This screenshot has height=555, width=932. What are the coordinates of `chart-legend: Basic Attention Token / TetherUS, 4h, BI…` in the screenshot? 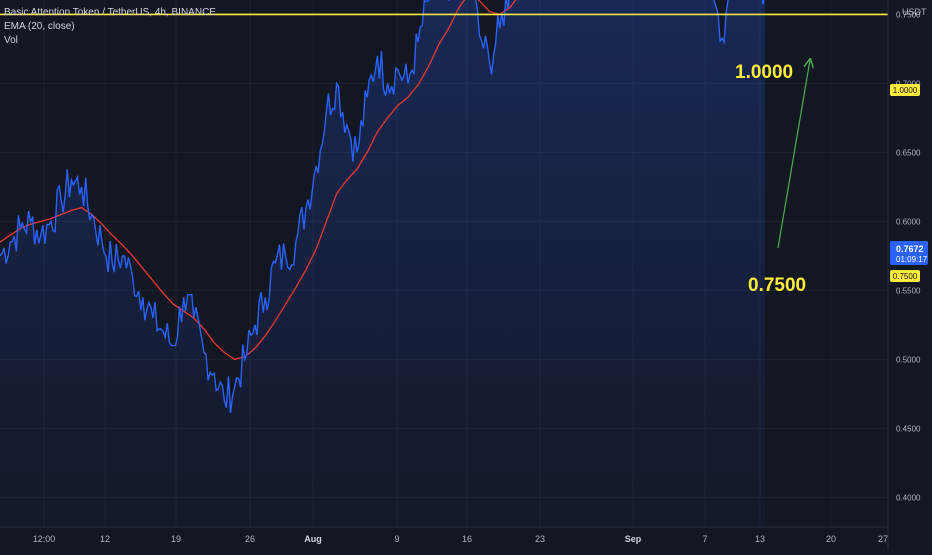 It's located at (110, 27).